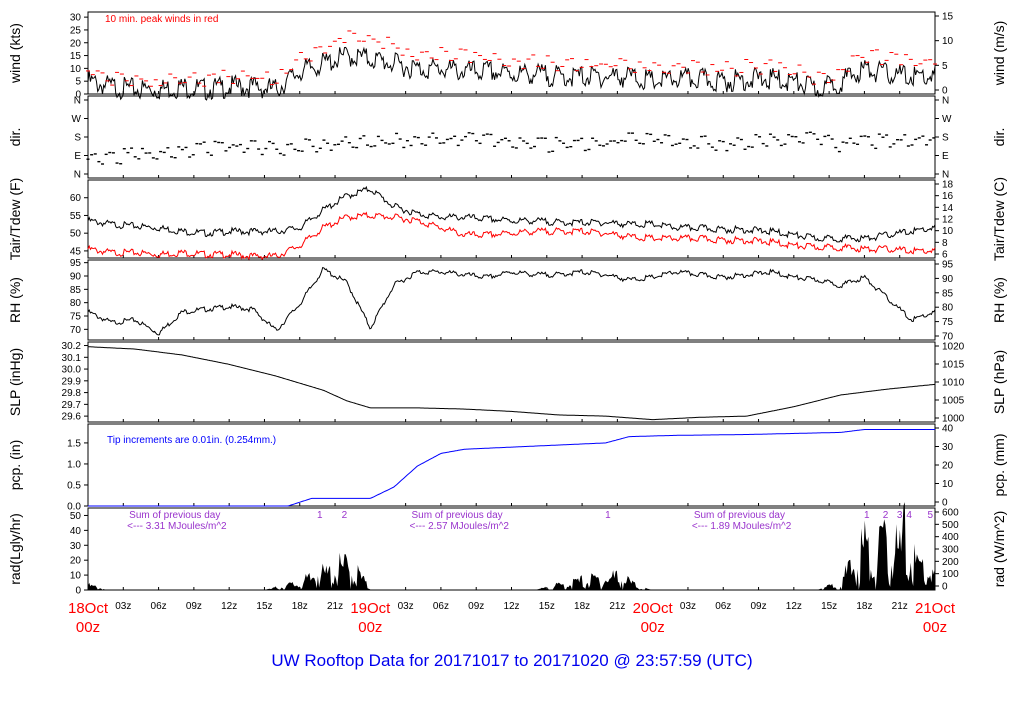 This screenshot has width=1024, height=705. I want to click on y-tick-label: 70, so click(76, 330).